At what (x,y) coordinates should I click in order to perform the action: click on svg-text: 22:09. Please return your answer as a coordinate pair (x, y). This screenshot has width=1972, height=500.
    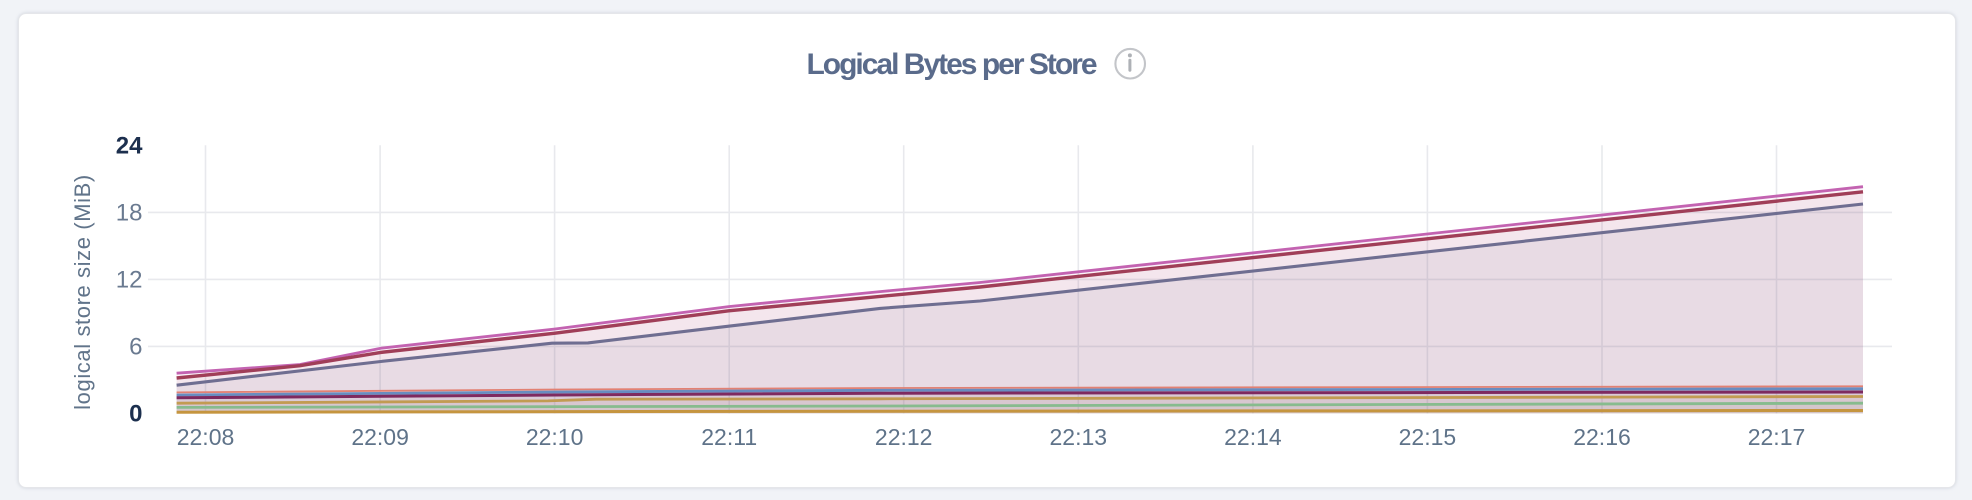
    Looking at the image, I should click on (380, 437).